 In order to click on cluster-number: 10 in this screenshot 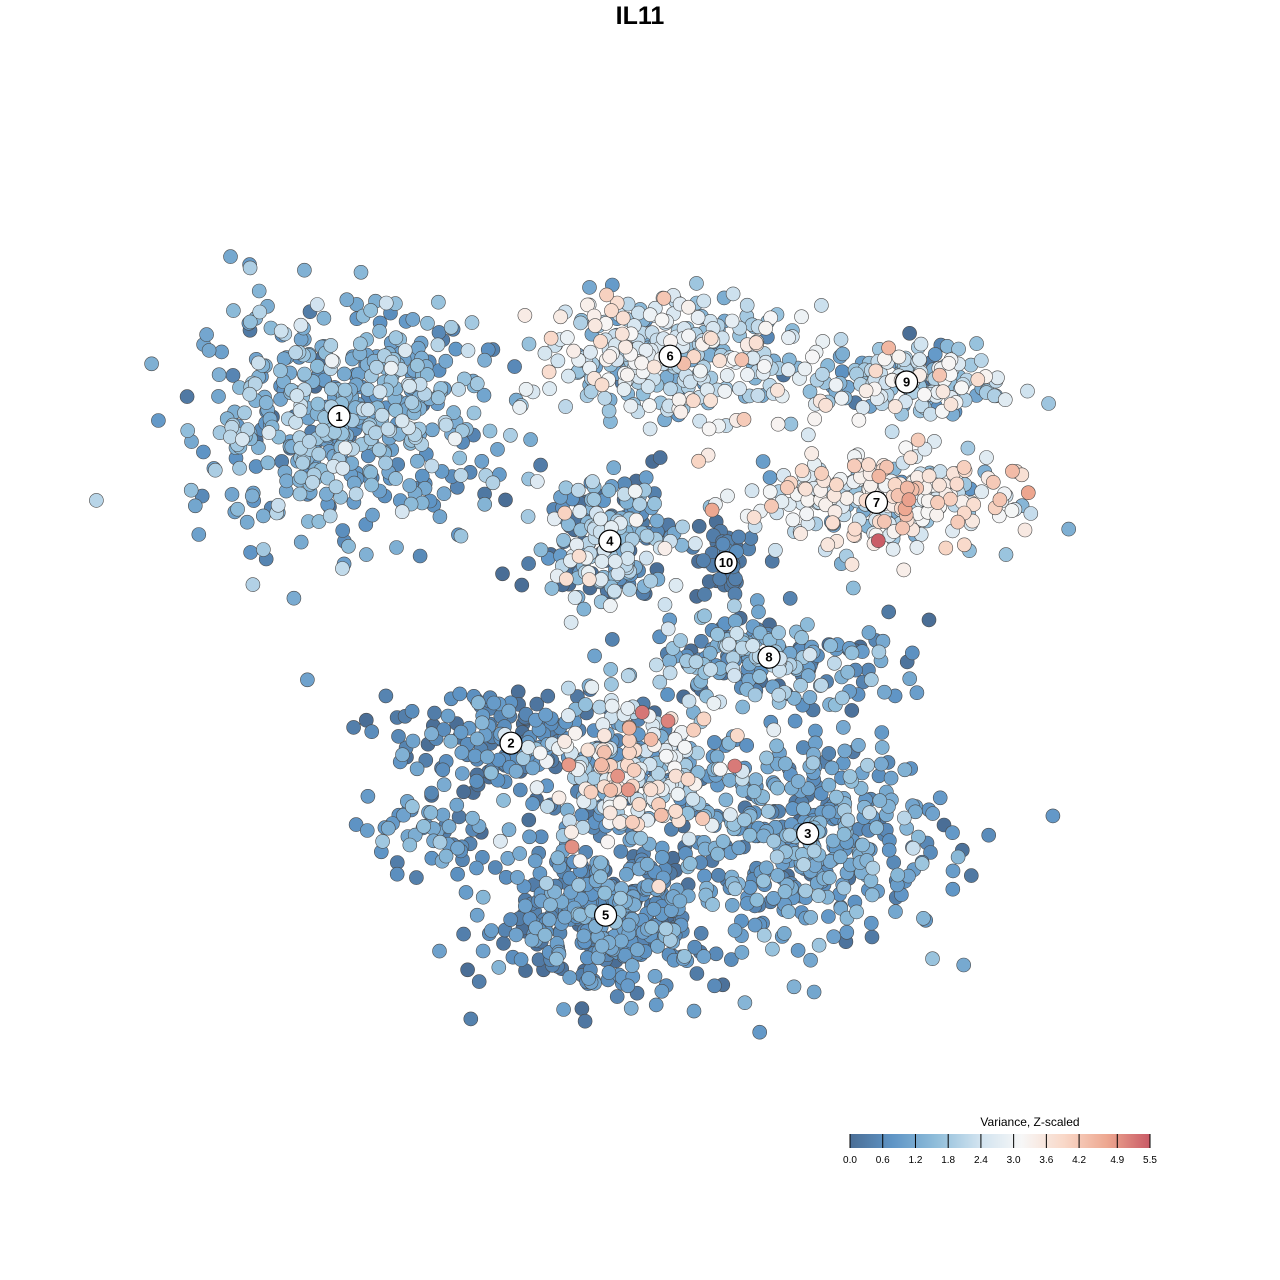, I will do `click(726, 562)`.